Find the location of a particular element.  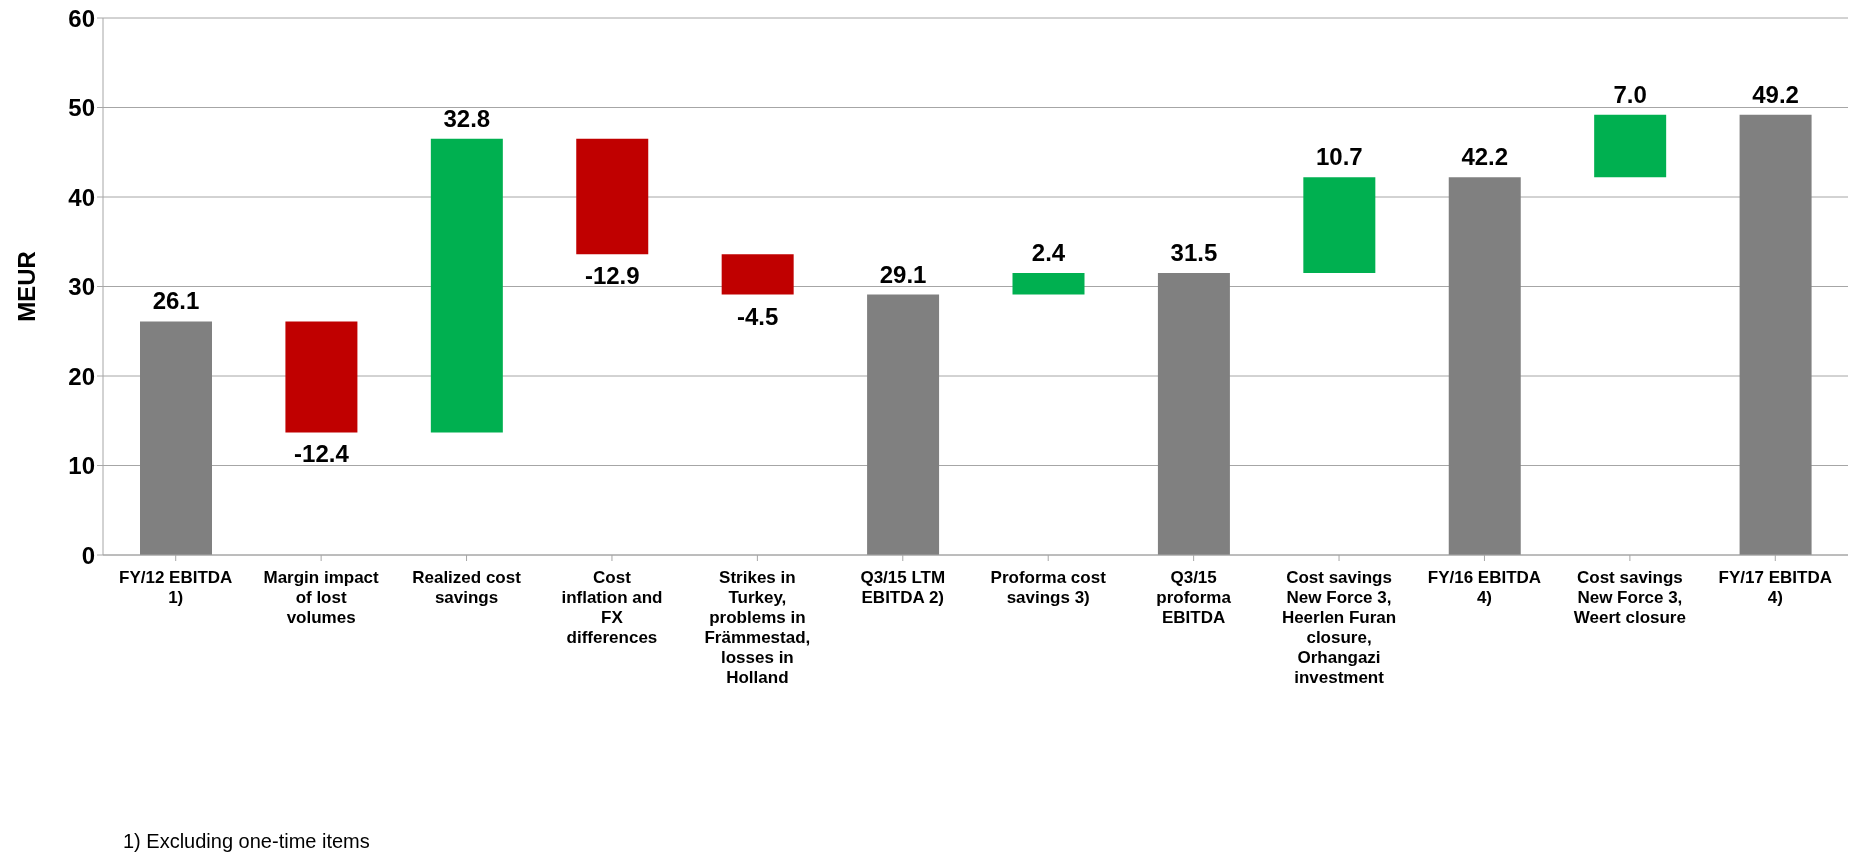

x-tick-label: Q3/15 LTM EBITDA 2) is located at coordinates (903, 587).